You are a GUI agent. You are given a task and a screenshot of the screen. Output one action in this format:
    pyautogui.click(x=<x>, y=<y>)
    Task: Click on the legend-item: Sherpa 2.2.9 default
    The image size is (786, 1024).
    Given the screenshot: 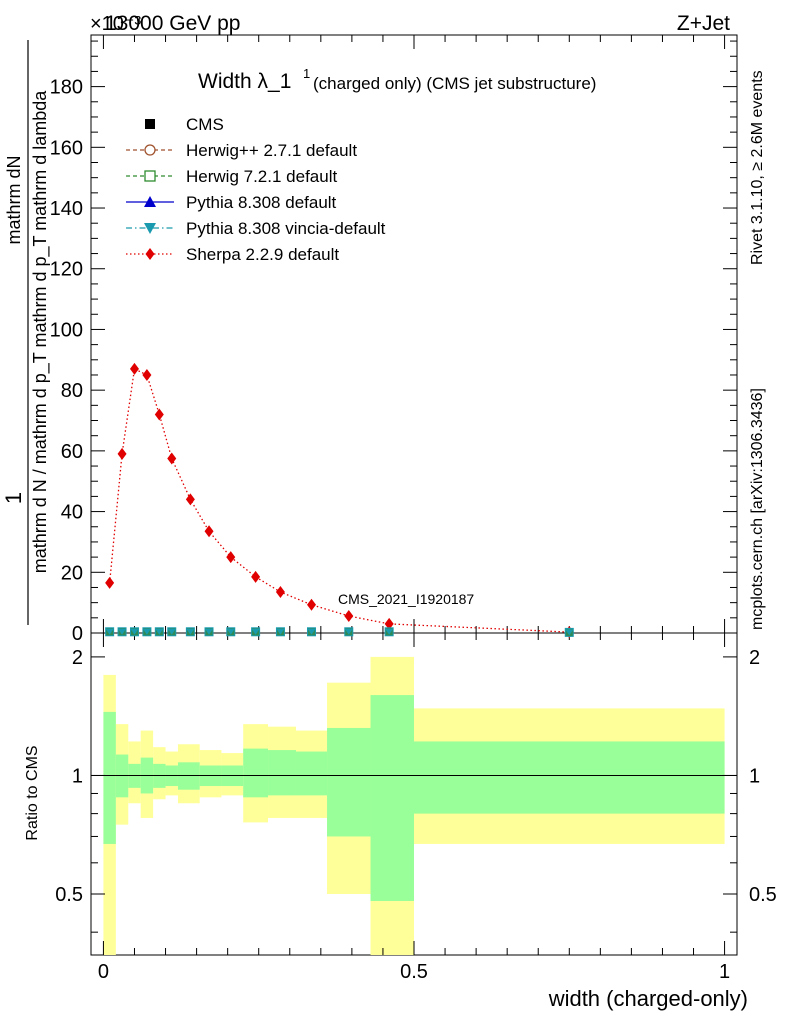 What is the action you would take?
    pyautogui.click(x=232, y=254)
    